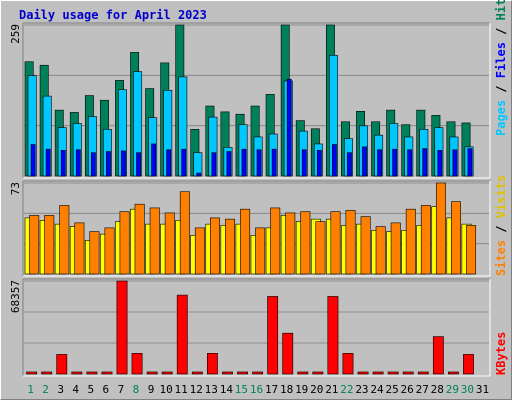 This screenshot has height=400, width=512. Describe the element at coordinates (361, 389) in the screenshot. I see `x-tick-label: 23` at that location.